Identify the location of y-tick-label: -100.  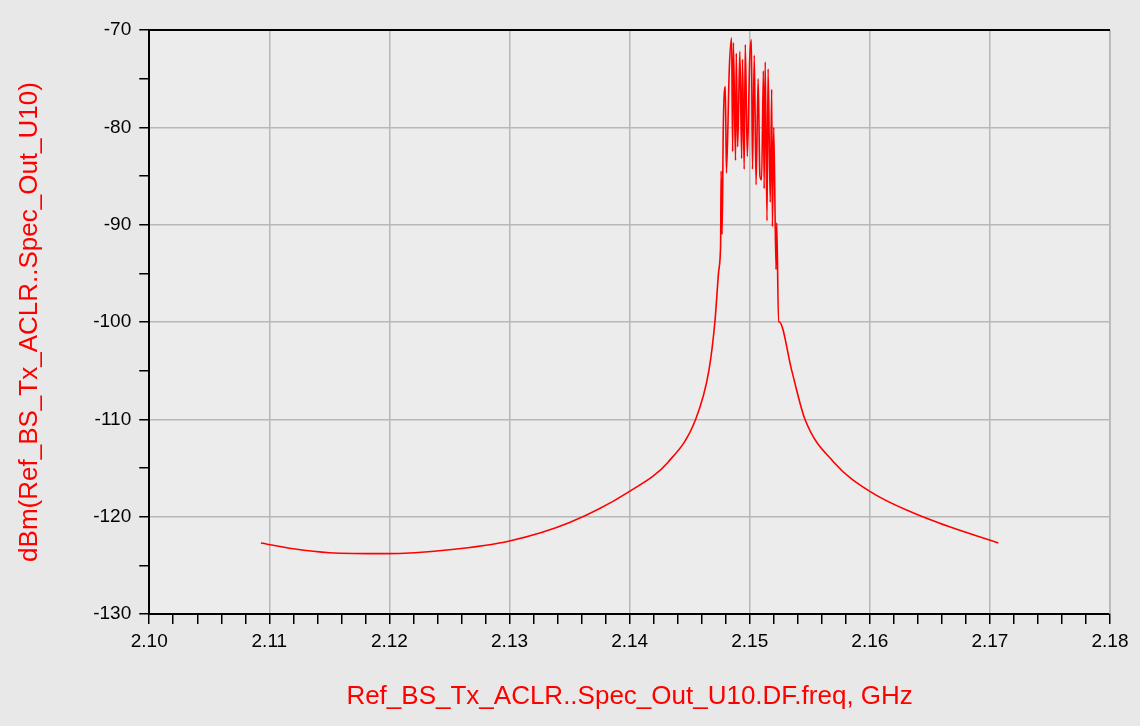
(112, 321).